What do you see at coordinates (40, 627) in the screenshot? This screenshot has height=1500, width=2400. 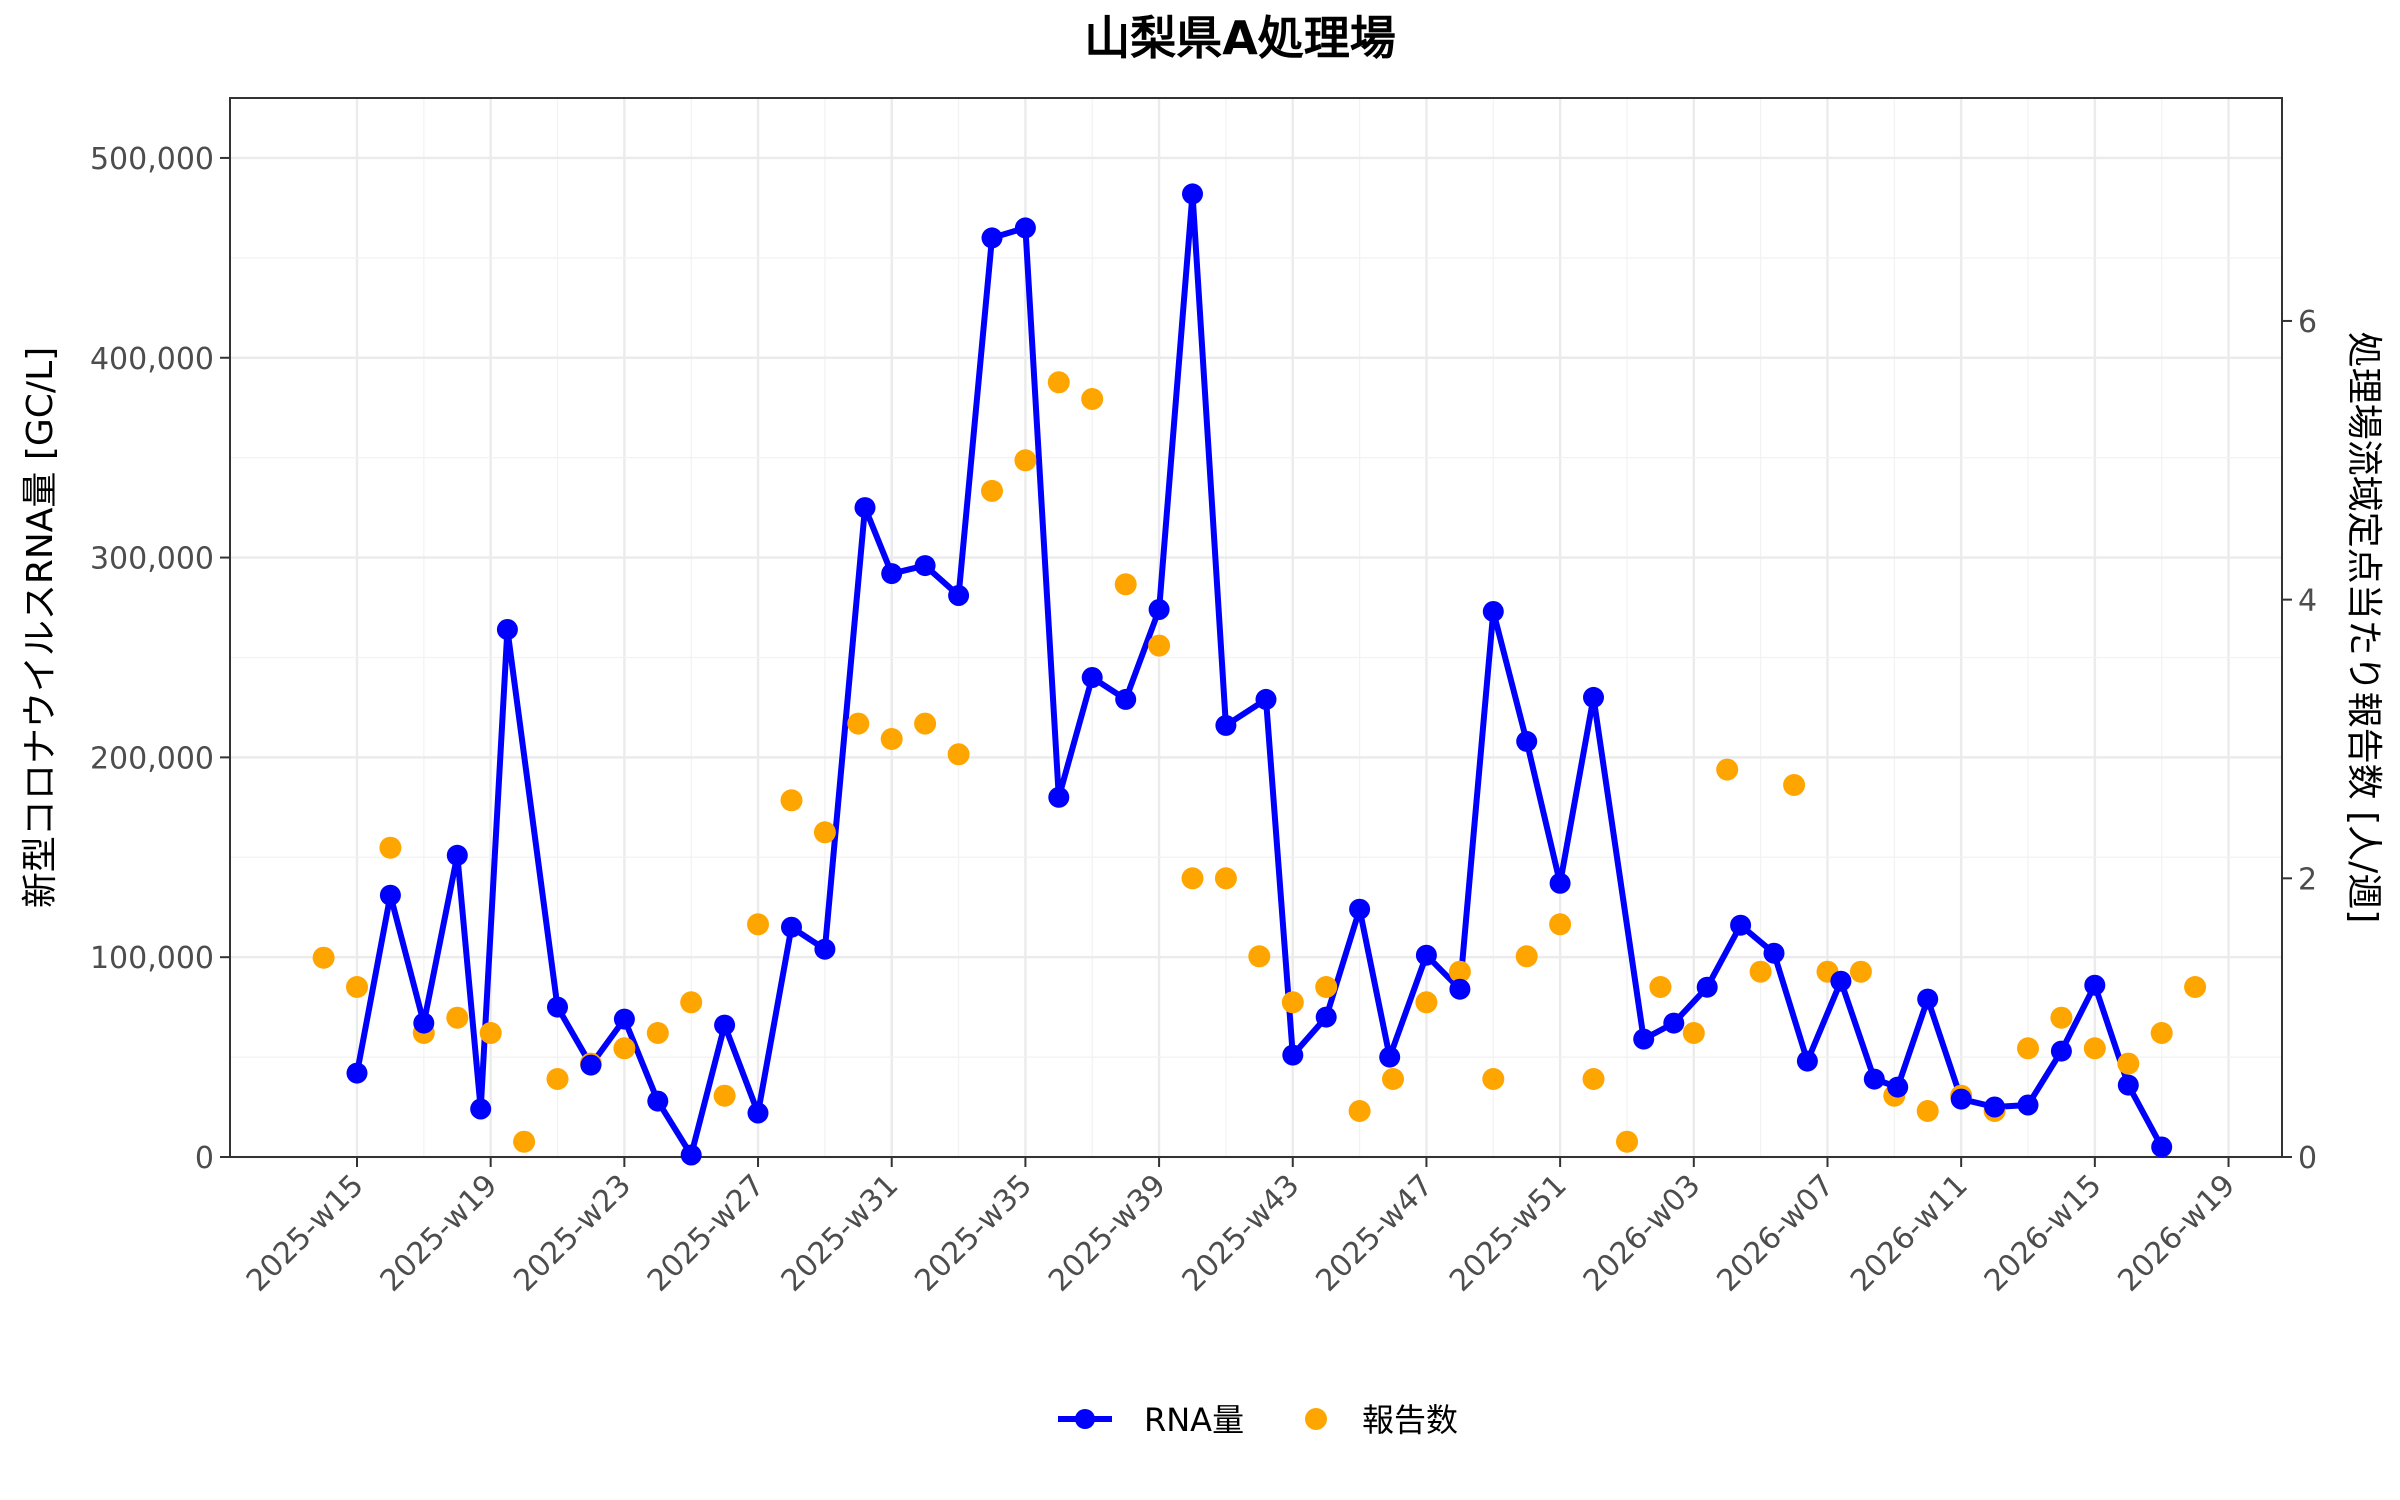 I see `y-axis-title: 新型コロナウイルスRNA量 [GC/L]` at bounding box center [40, 627].